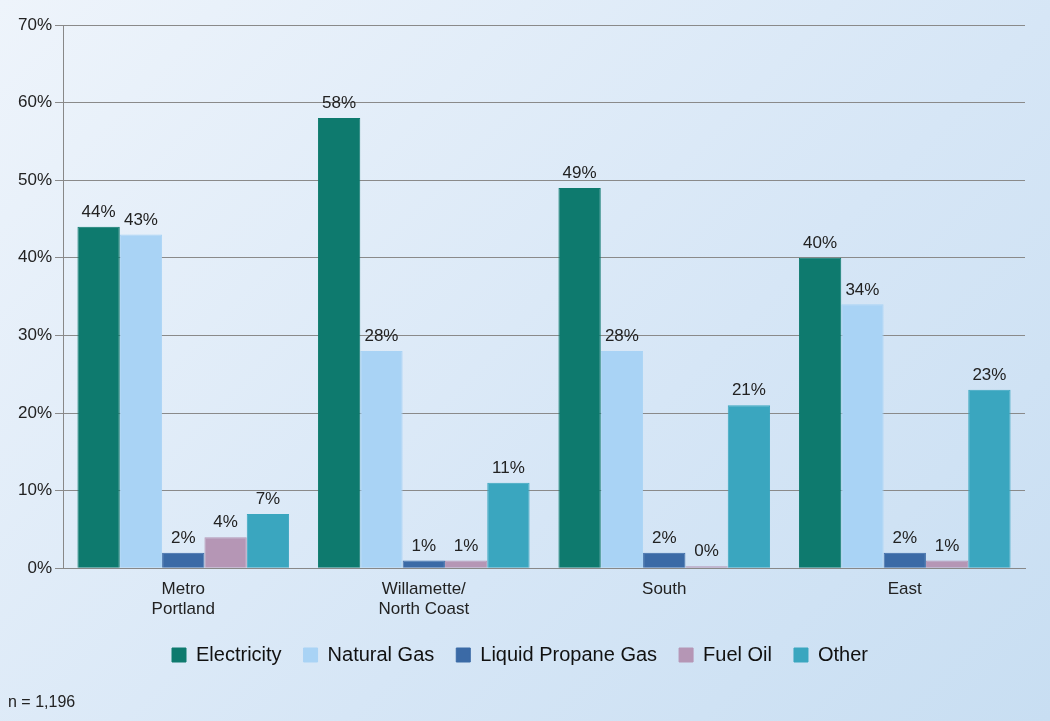 This screenshot has height=721, width=1050. Describe the element at coordinates (339, 103) in the screenshot. I see `data-label: 58%` at that location.